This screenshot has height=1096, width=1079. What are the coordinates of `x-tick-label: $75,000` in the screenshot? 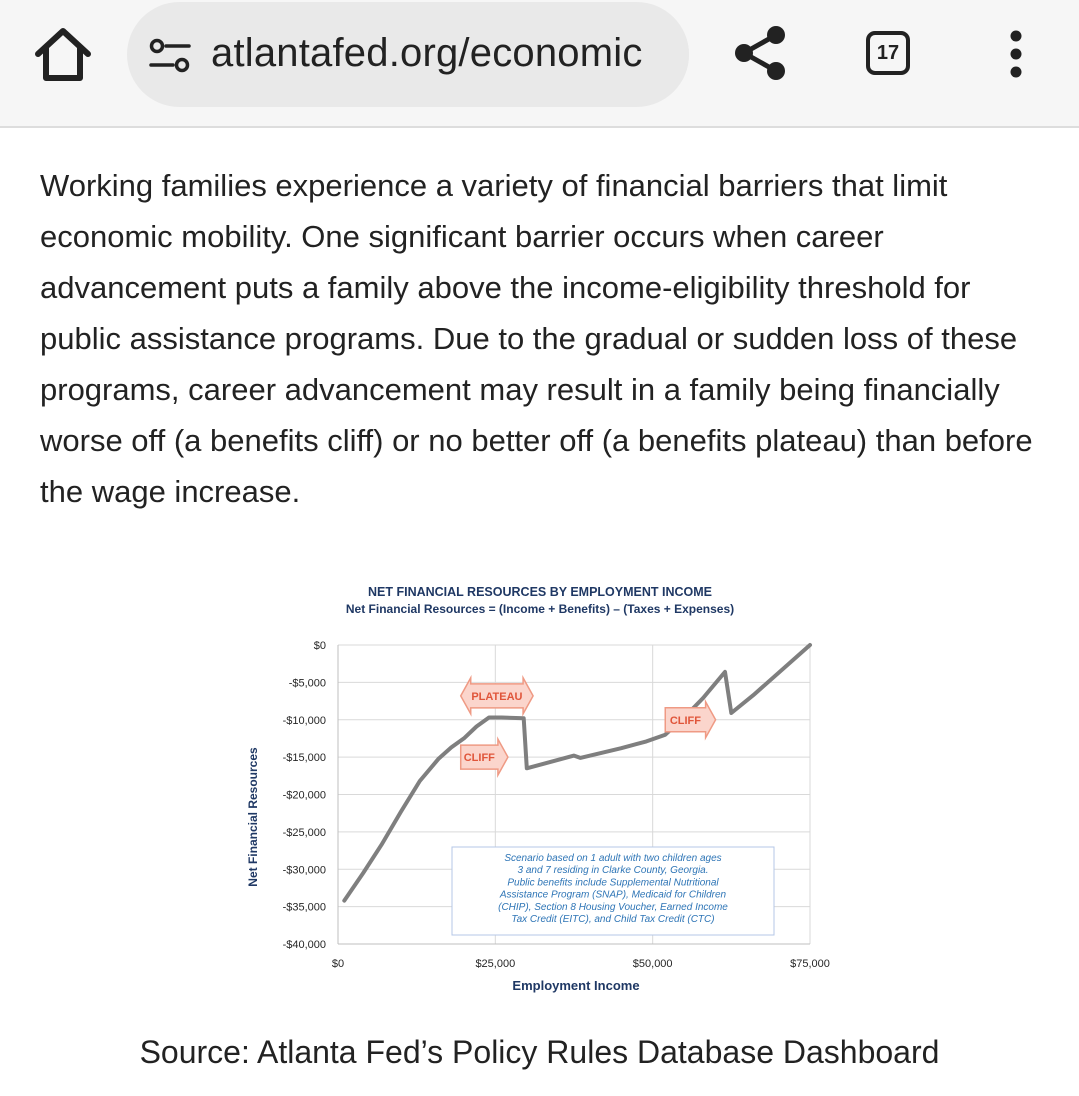 It's located at (810, 964).